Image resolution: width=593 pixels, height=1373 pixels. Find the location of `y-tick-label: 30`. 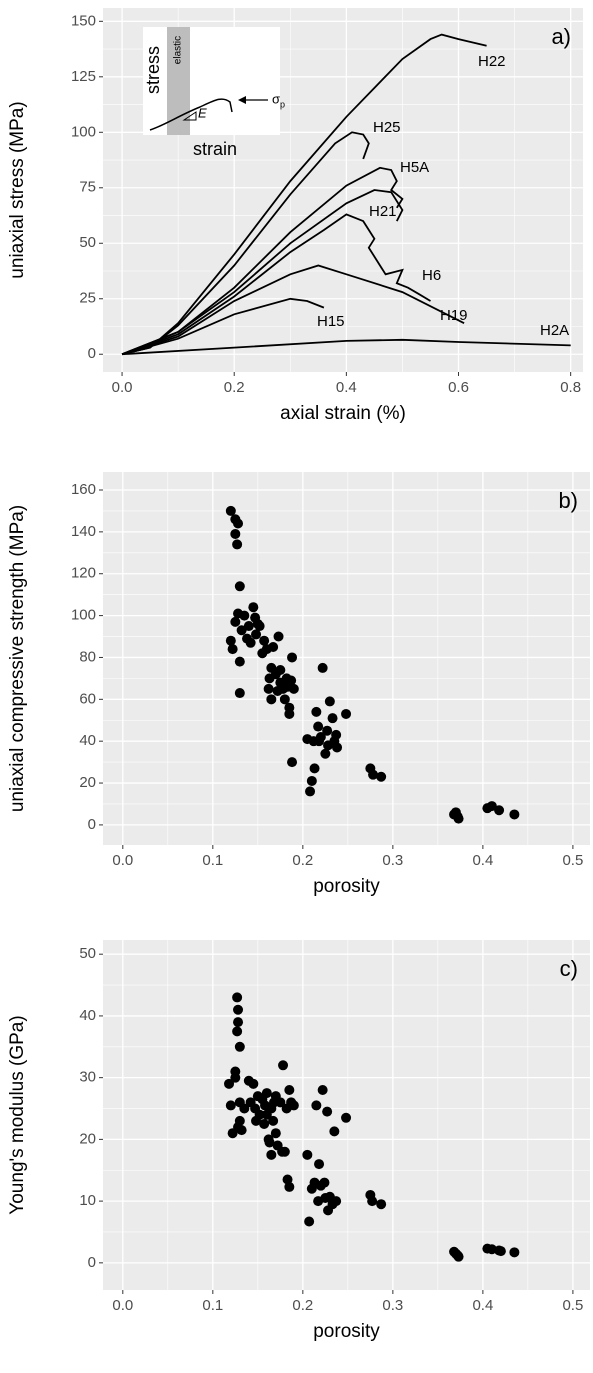

y-tick-label: 30 is located at coordinates (87, 1077).